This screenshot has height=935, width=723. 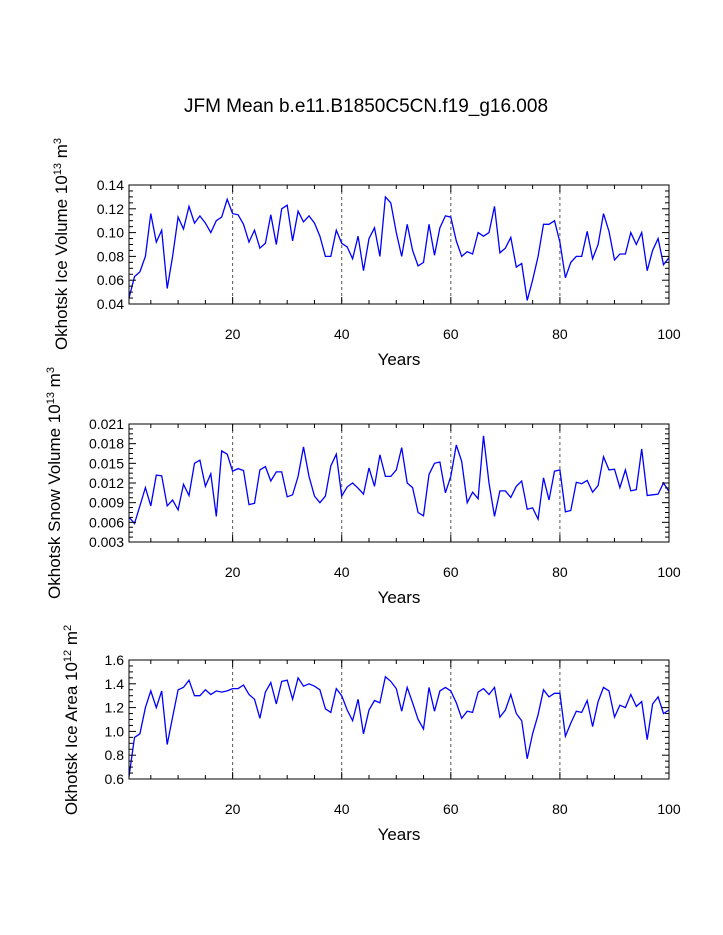 What do you see at coordinates (115, 660) in the screenshot?
I see `y-tick-label: 1.6` at bounding box center [115, 660].